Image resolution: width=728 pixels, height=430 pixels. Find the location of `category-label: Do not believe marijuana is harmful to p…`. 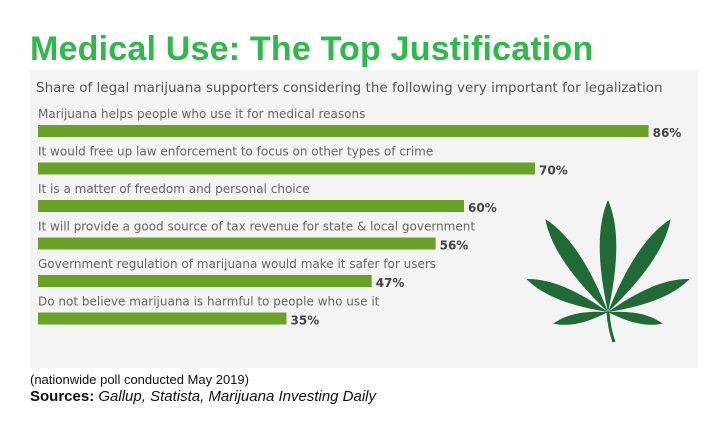

category-label: Do not believe marijuana is harmful to p… is located at coordinates (209, 302).